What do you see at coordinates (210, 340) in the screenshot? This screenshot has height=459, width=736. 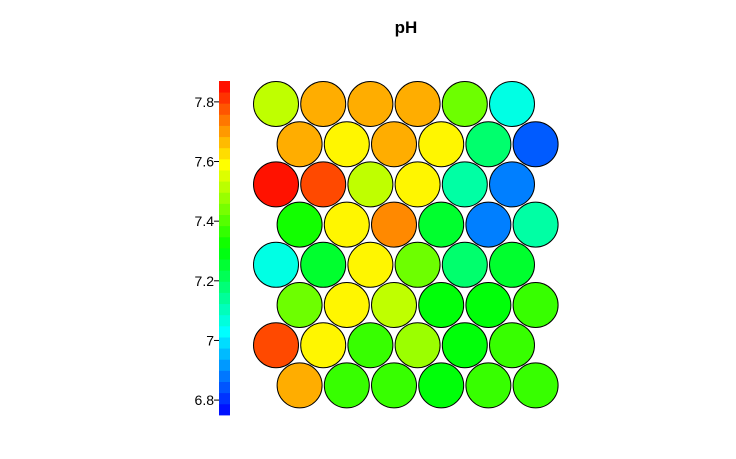 I see `colorbar-tick-label: 7` at bounding box center [210, 340].